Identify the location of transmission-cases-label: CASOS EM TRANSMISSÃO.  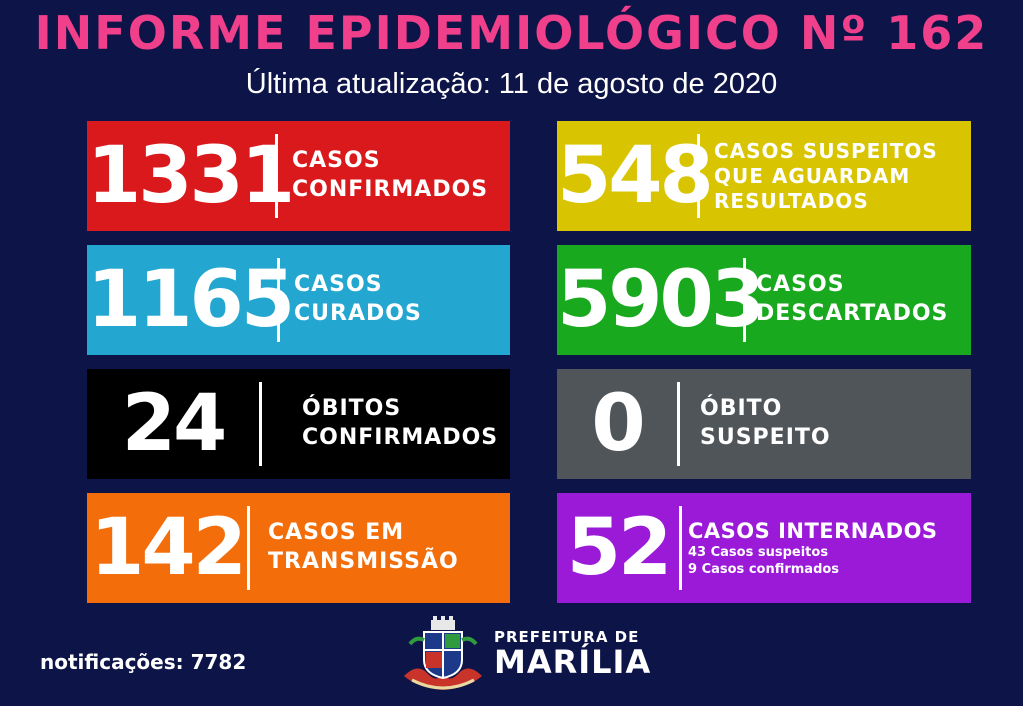
(363, 547).